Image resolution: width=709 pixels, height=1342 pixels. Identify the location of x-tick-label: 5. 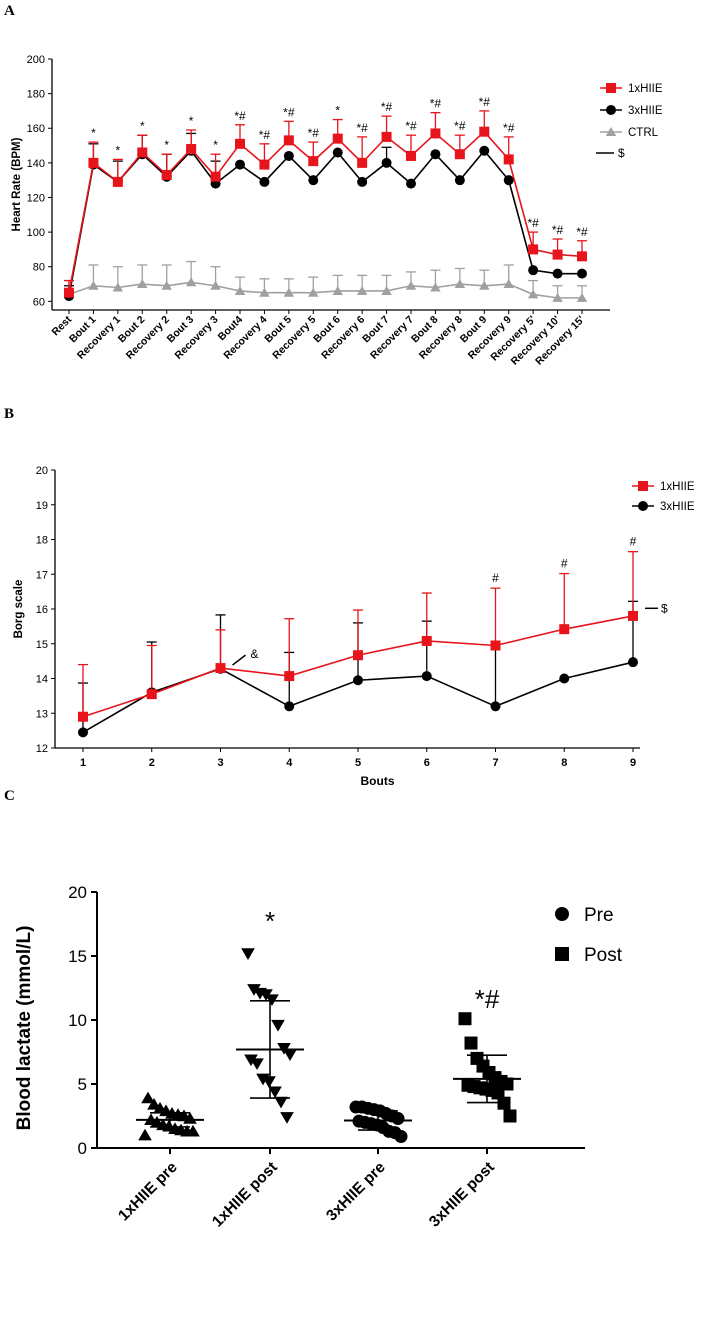
(358, 763).